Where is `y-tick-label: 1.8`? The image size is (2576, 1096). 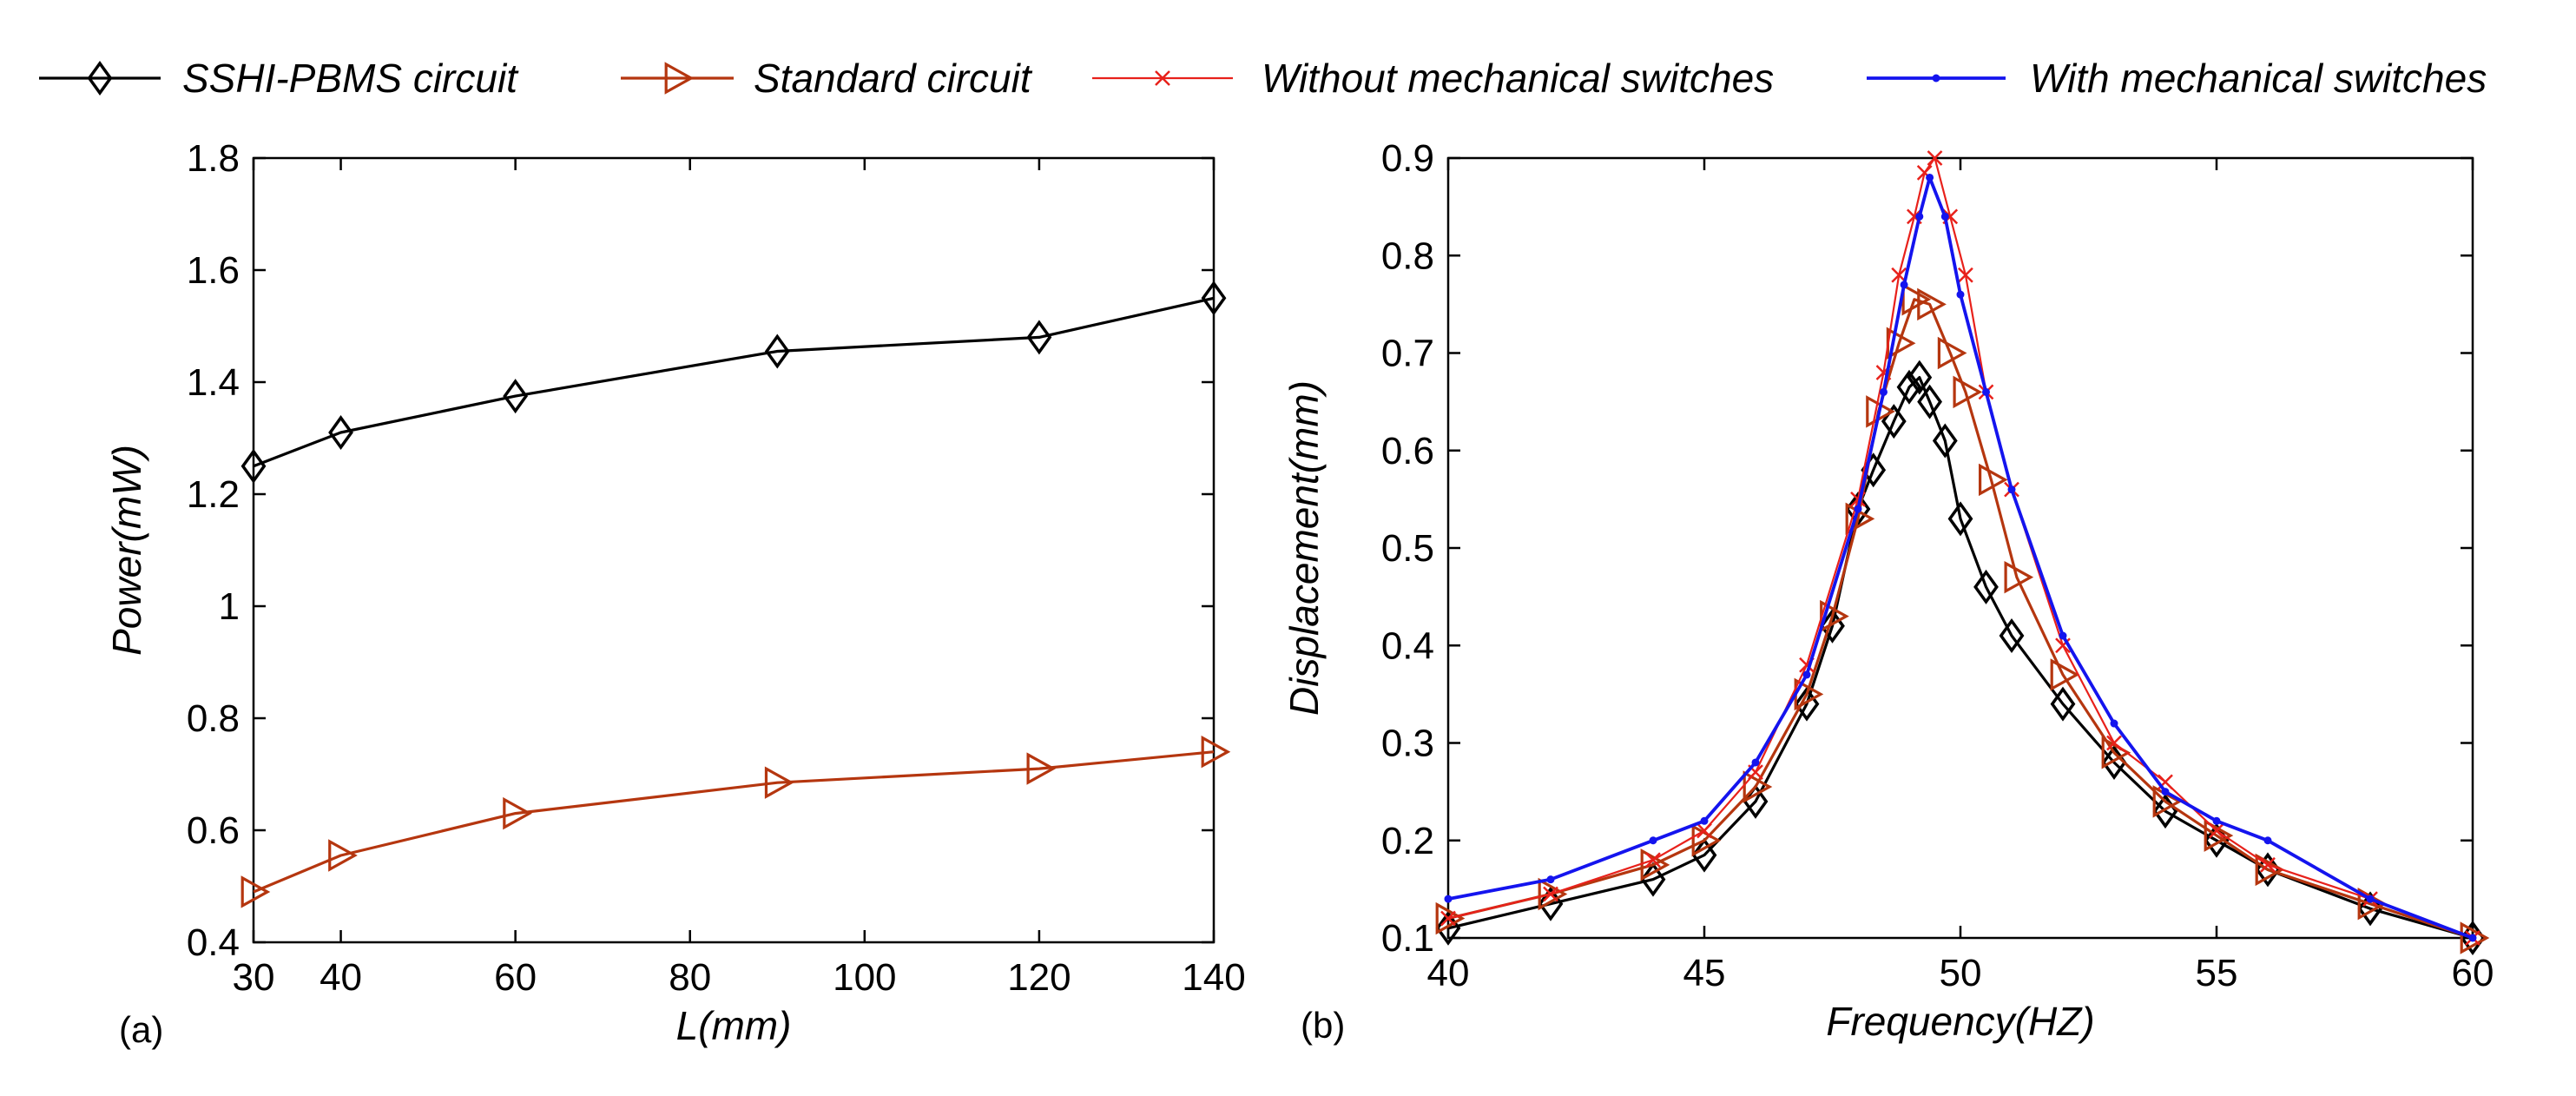
y-tick-label: 1.8 is located at coordinates (213, 158).